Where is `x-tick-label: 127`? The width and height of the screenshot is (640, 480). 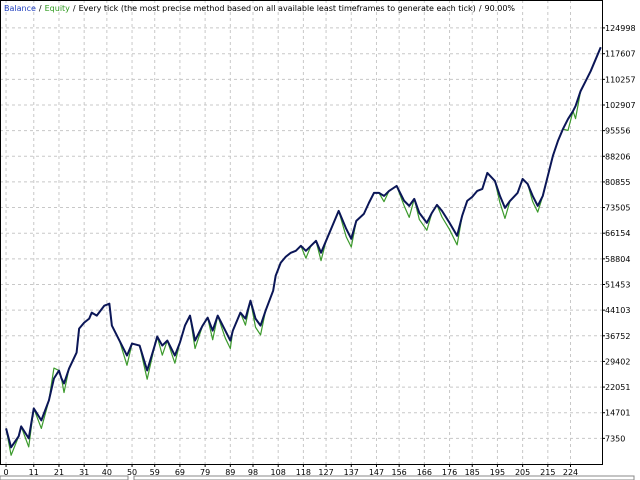
x-tick-label: 127 is located at coordinates (325, 472).